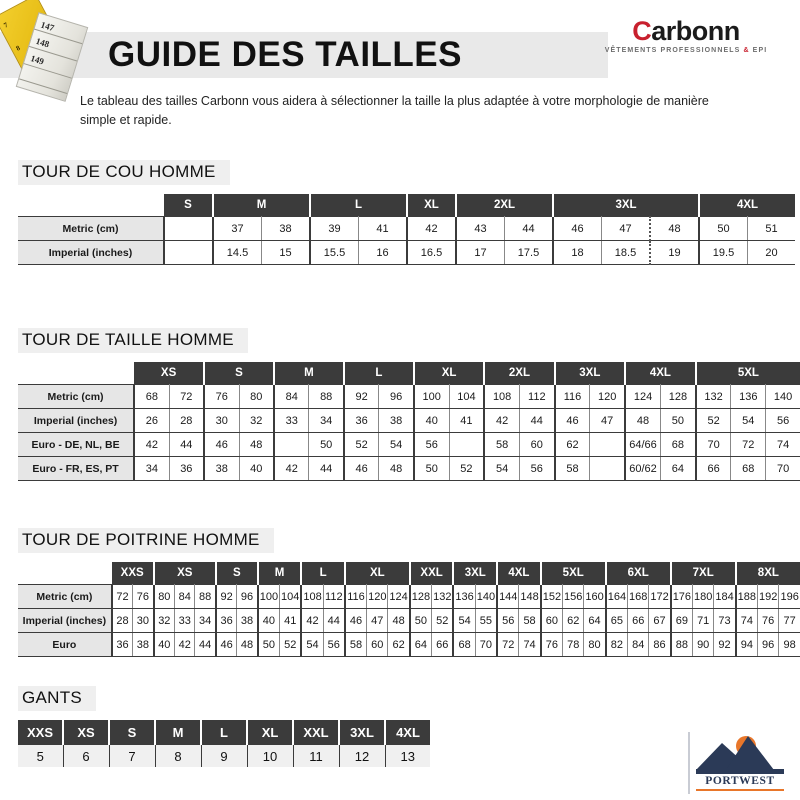 The image size is (800, 800). I want to click on table-cell: 28, so click(122, 620).